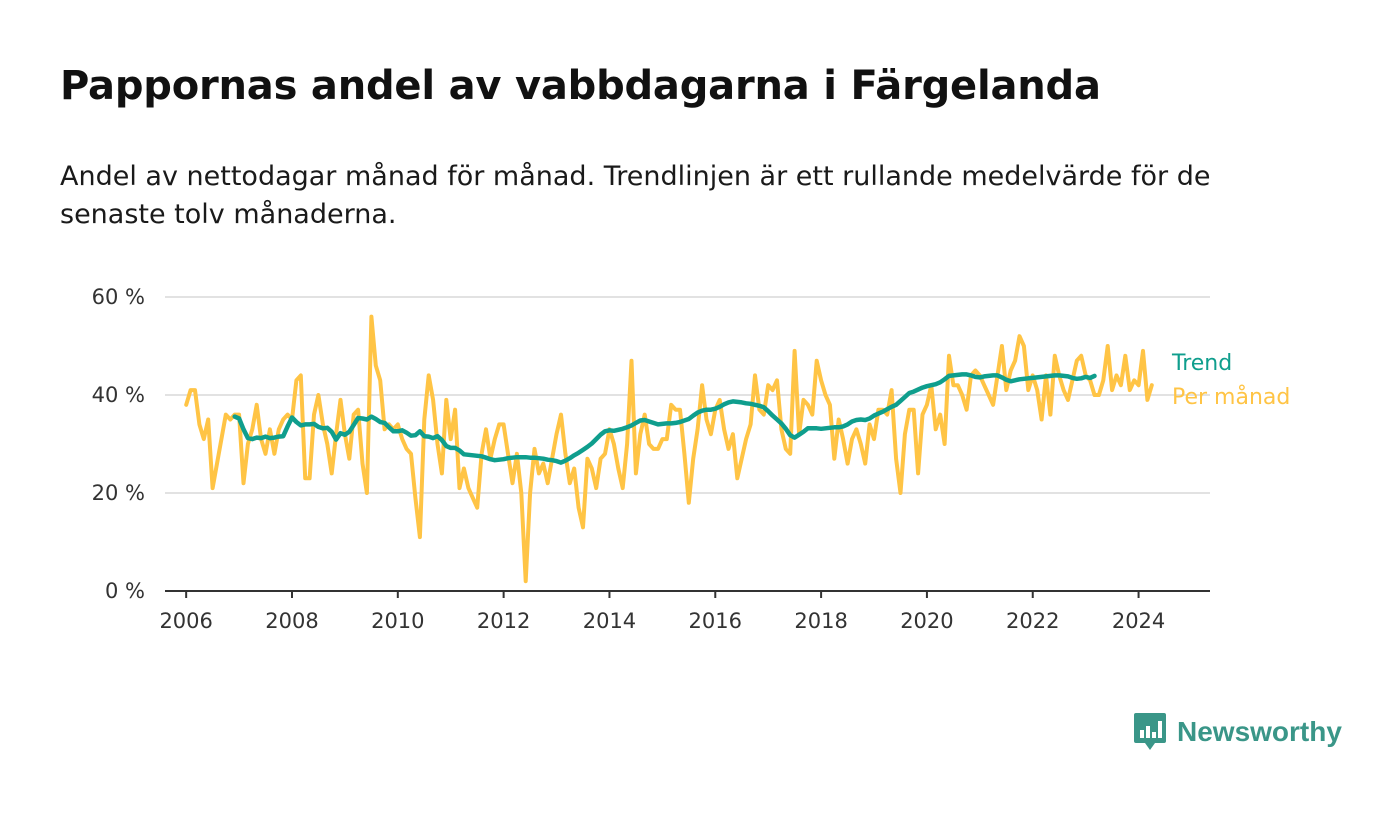 Image resolution: width=1400 pixels, height=813 pixels. What do you see at coordinates (503, 621) in the screenshot?
I see `x-tick-label-2012: 2012` at bounding box center [503, 621].